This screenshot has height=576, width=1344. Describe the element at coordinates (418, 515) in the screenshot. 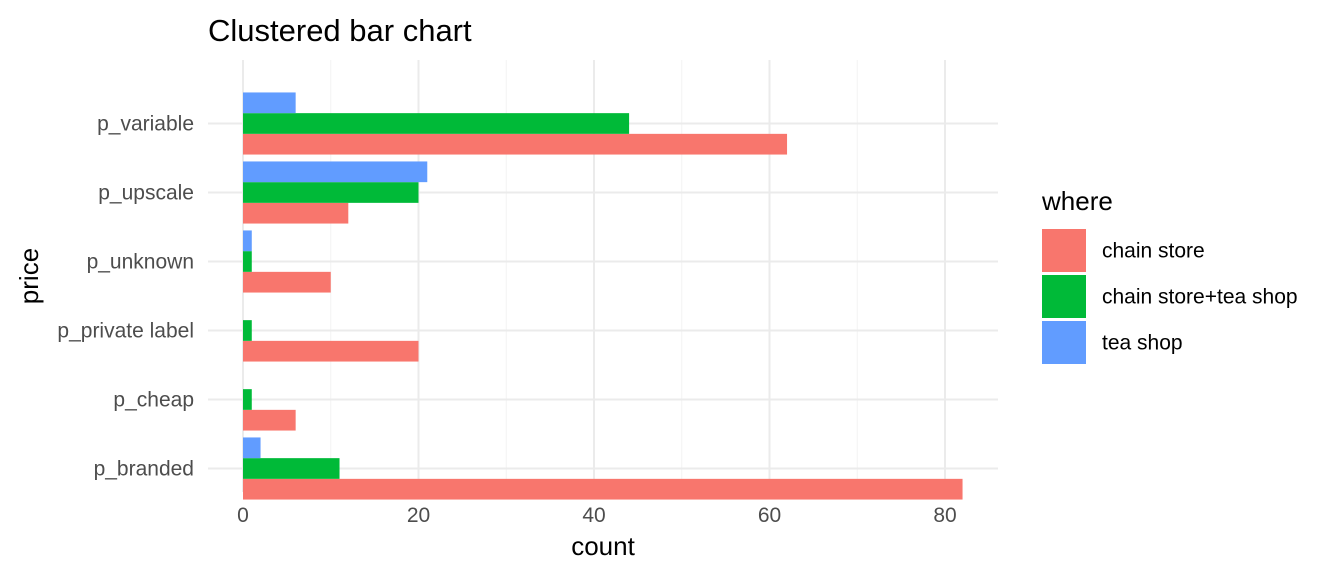

I see `x-tick-label: 20` at that location.